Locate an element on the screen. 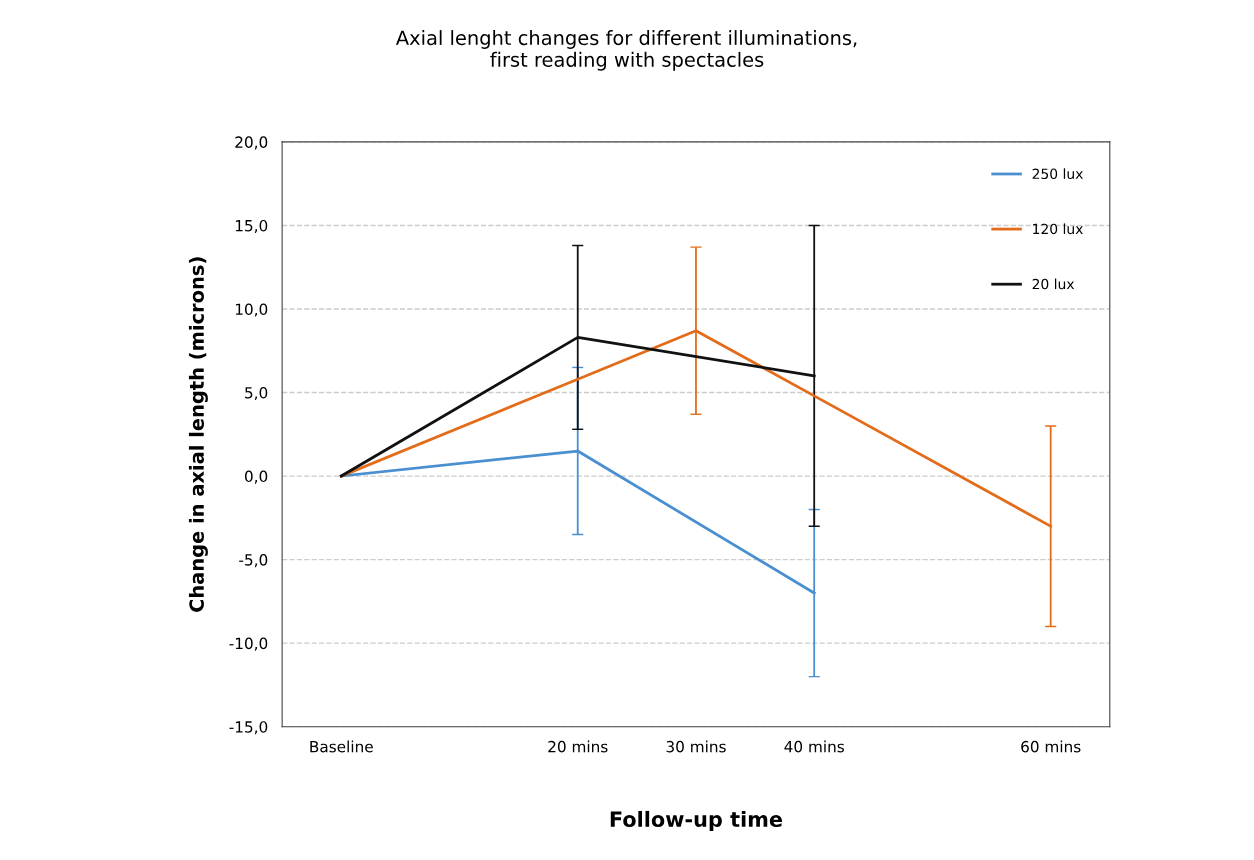  x-tick-label: 20 mins is located at coordinates (578, 746).